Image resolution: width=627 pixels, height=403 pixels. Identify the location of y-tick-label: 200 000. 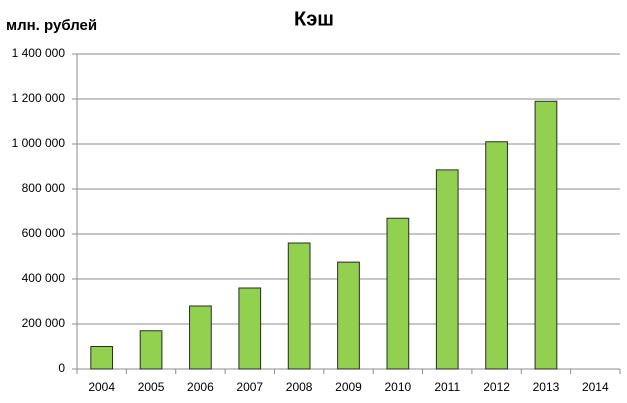
(44, 323).